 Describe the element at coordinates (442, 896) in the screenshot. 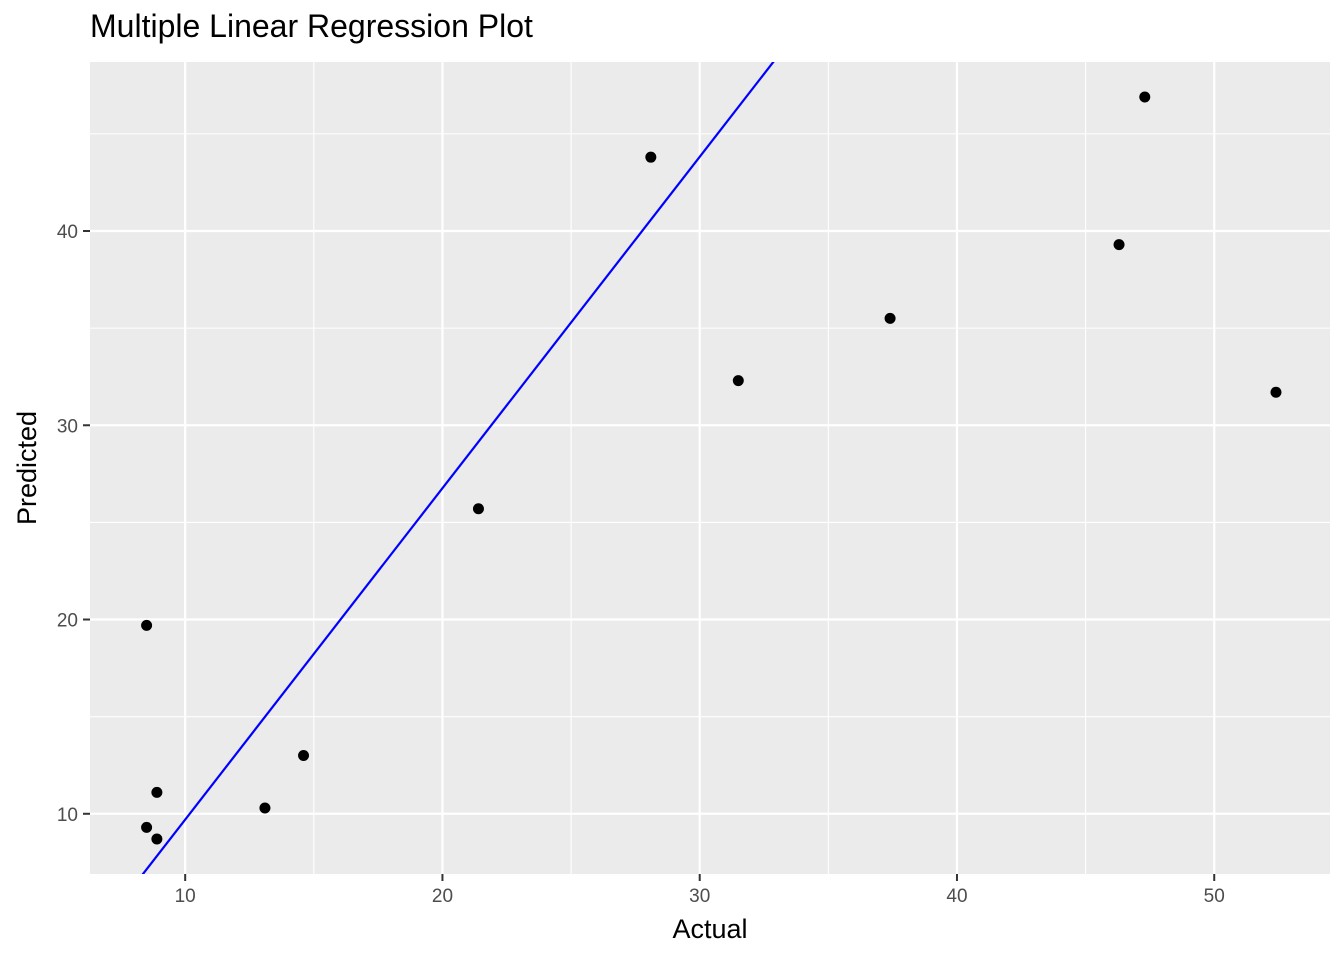

I see `x-tick-label: 20` at that location.